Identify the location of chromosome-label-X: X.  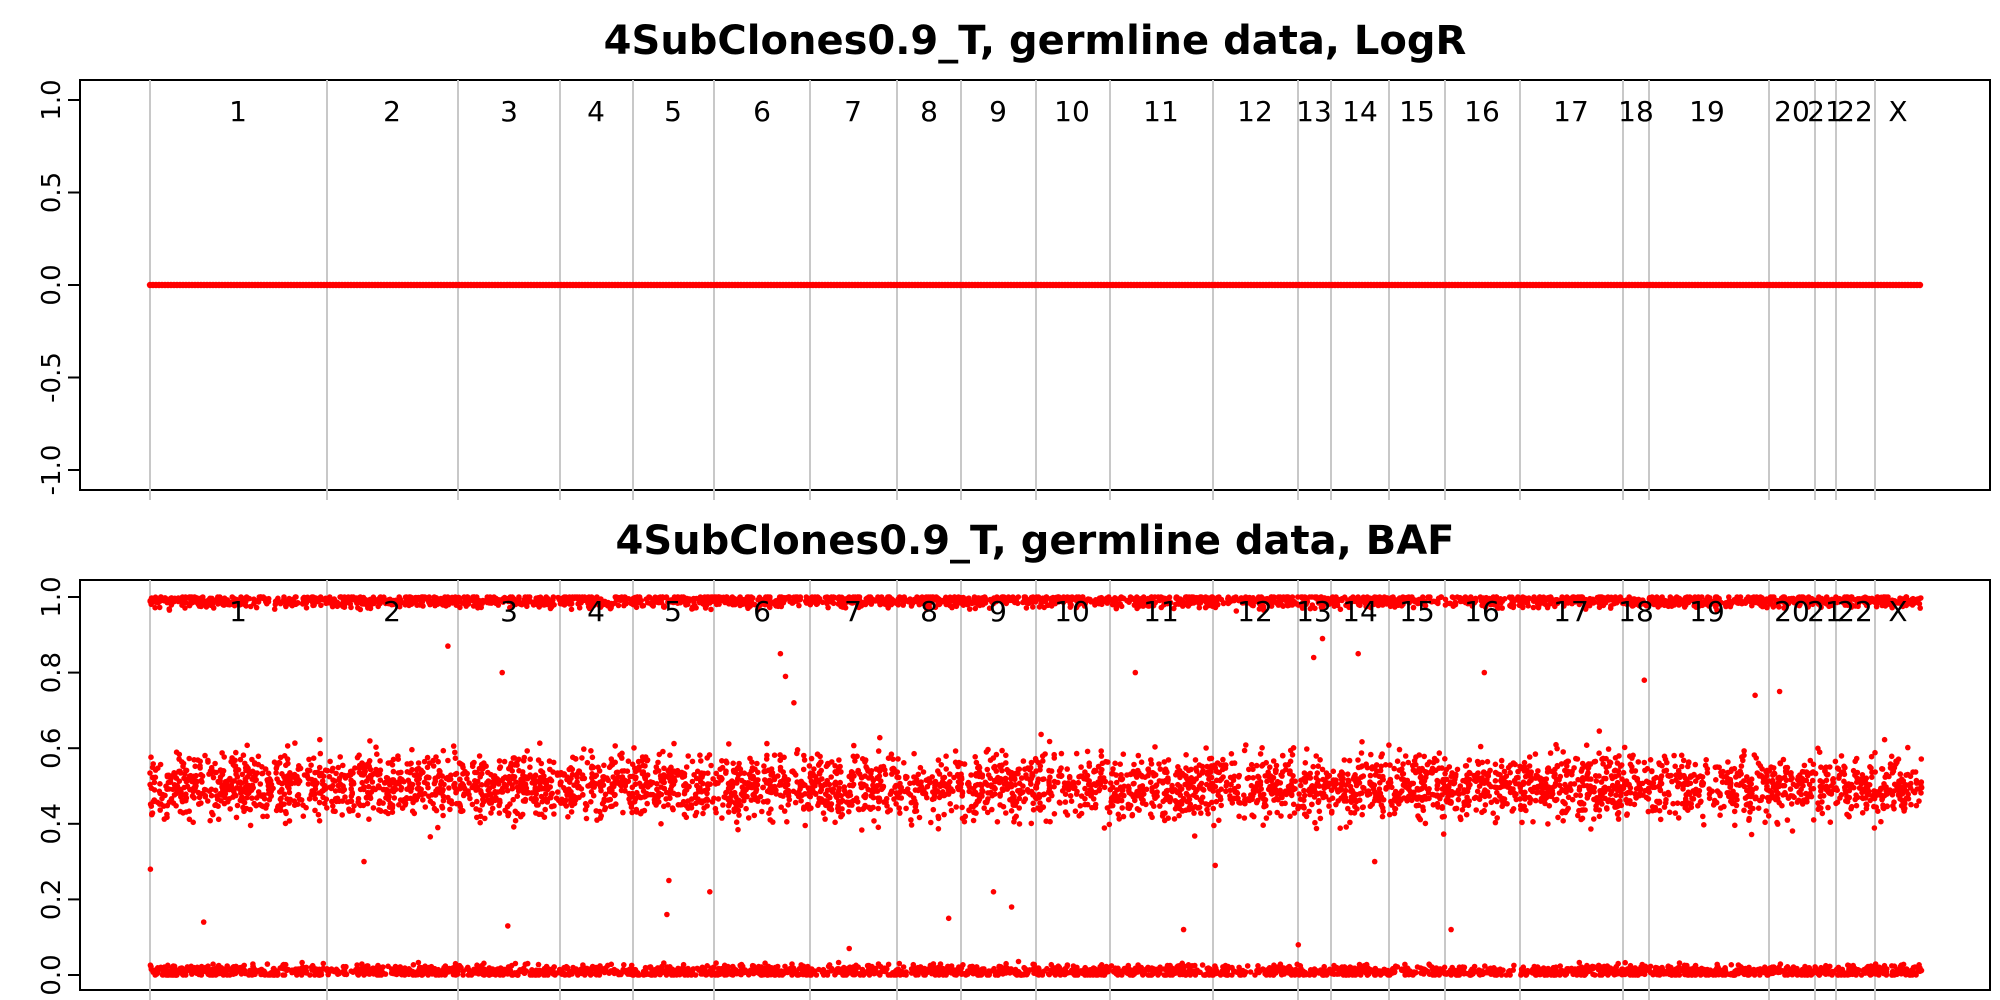
(1897, 111).